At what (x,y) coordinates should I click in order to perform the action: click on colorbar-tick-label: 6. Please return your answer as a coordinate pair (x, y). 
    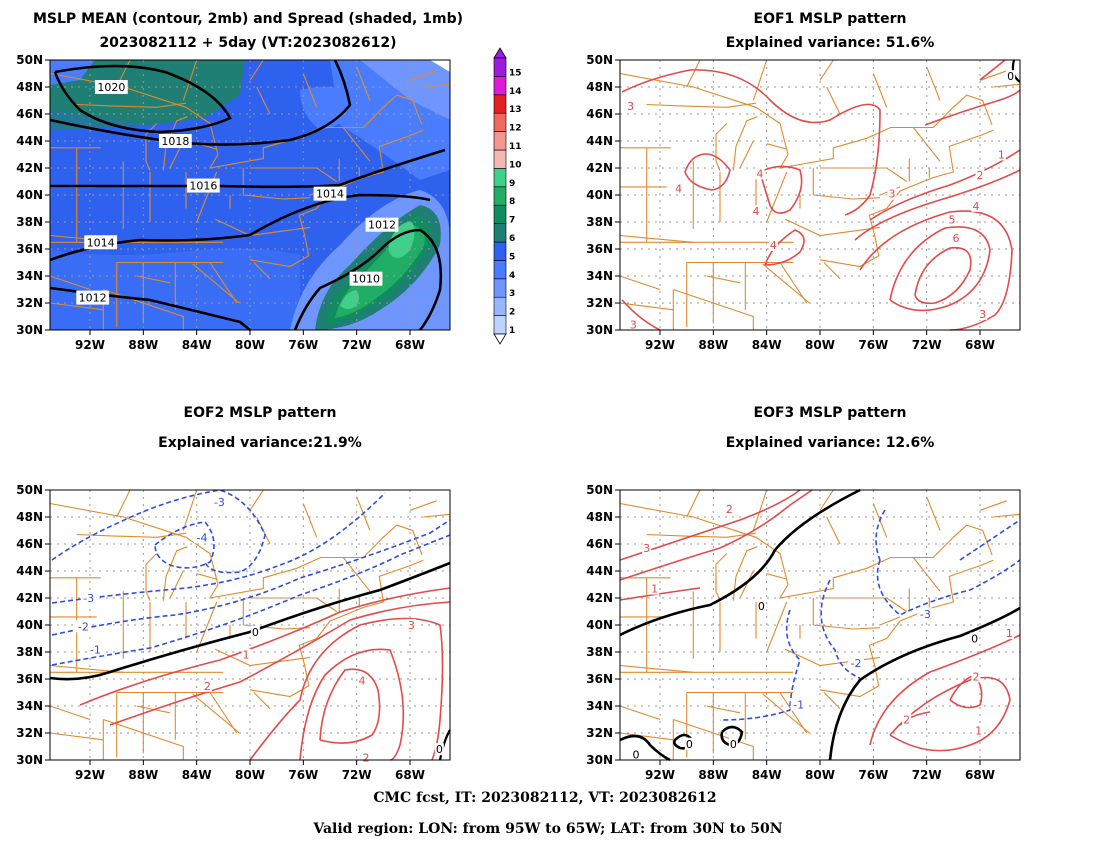
    Looking at the image, I should click on (512, 239).